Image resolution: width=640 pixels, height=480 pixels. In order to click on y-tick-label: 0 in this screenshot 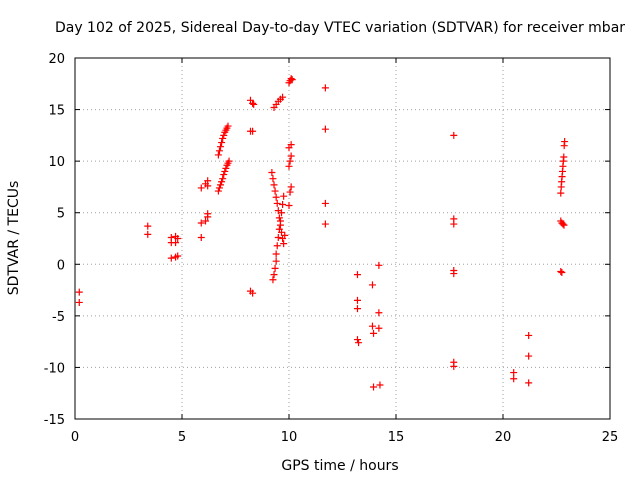, I will do `click(61, 265)`.